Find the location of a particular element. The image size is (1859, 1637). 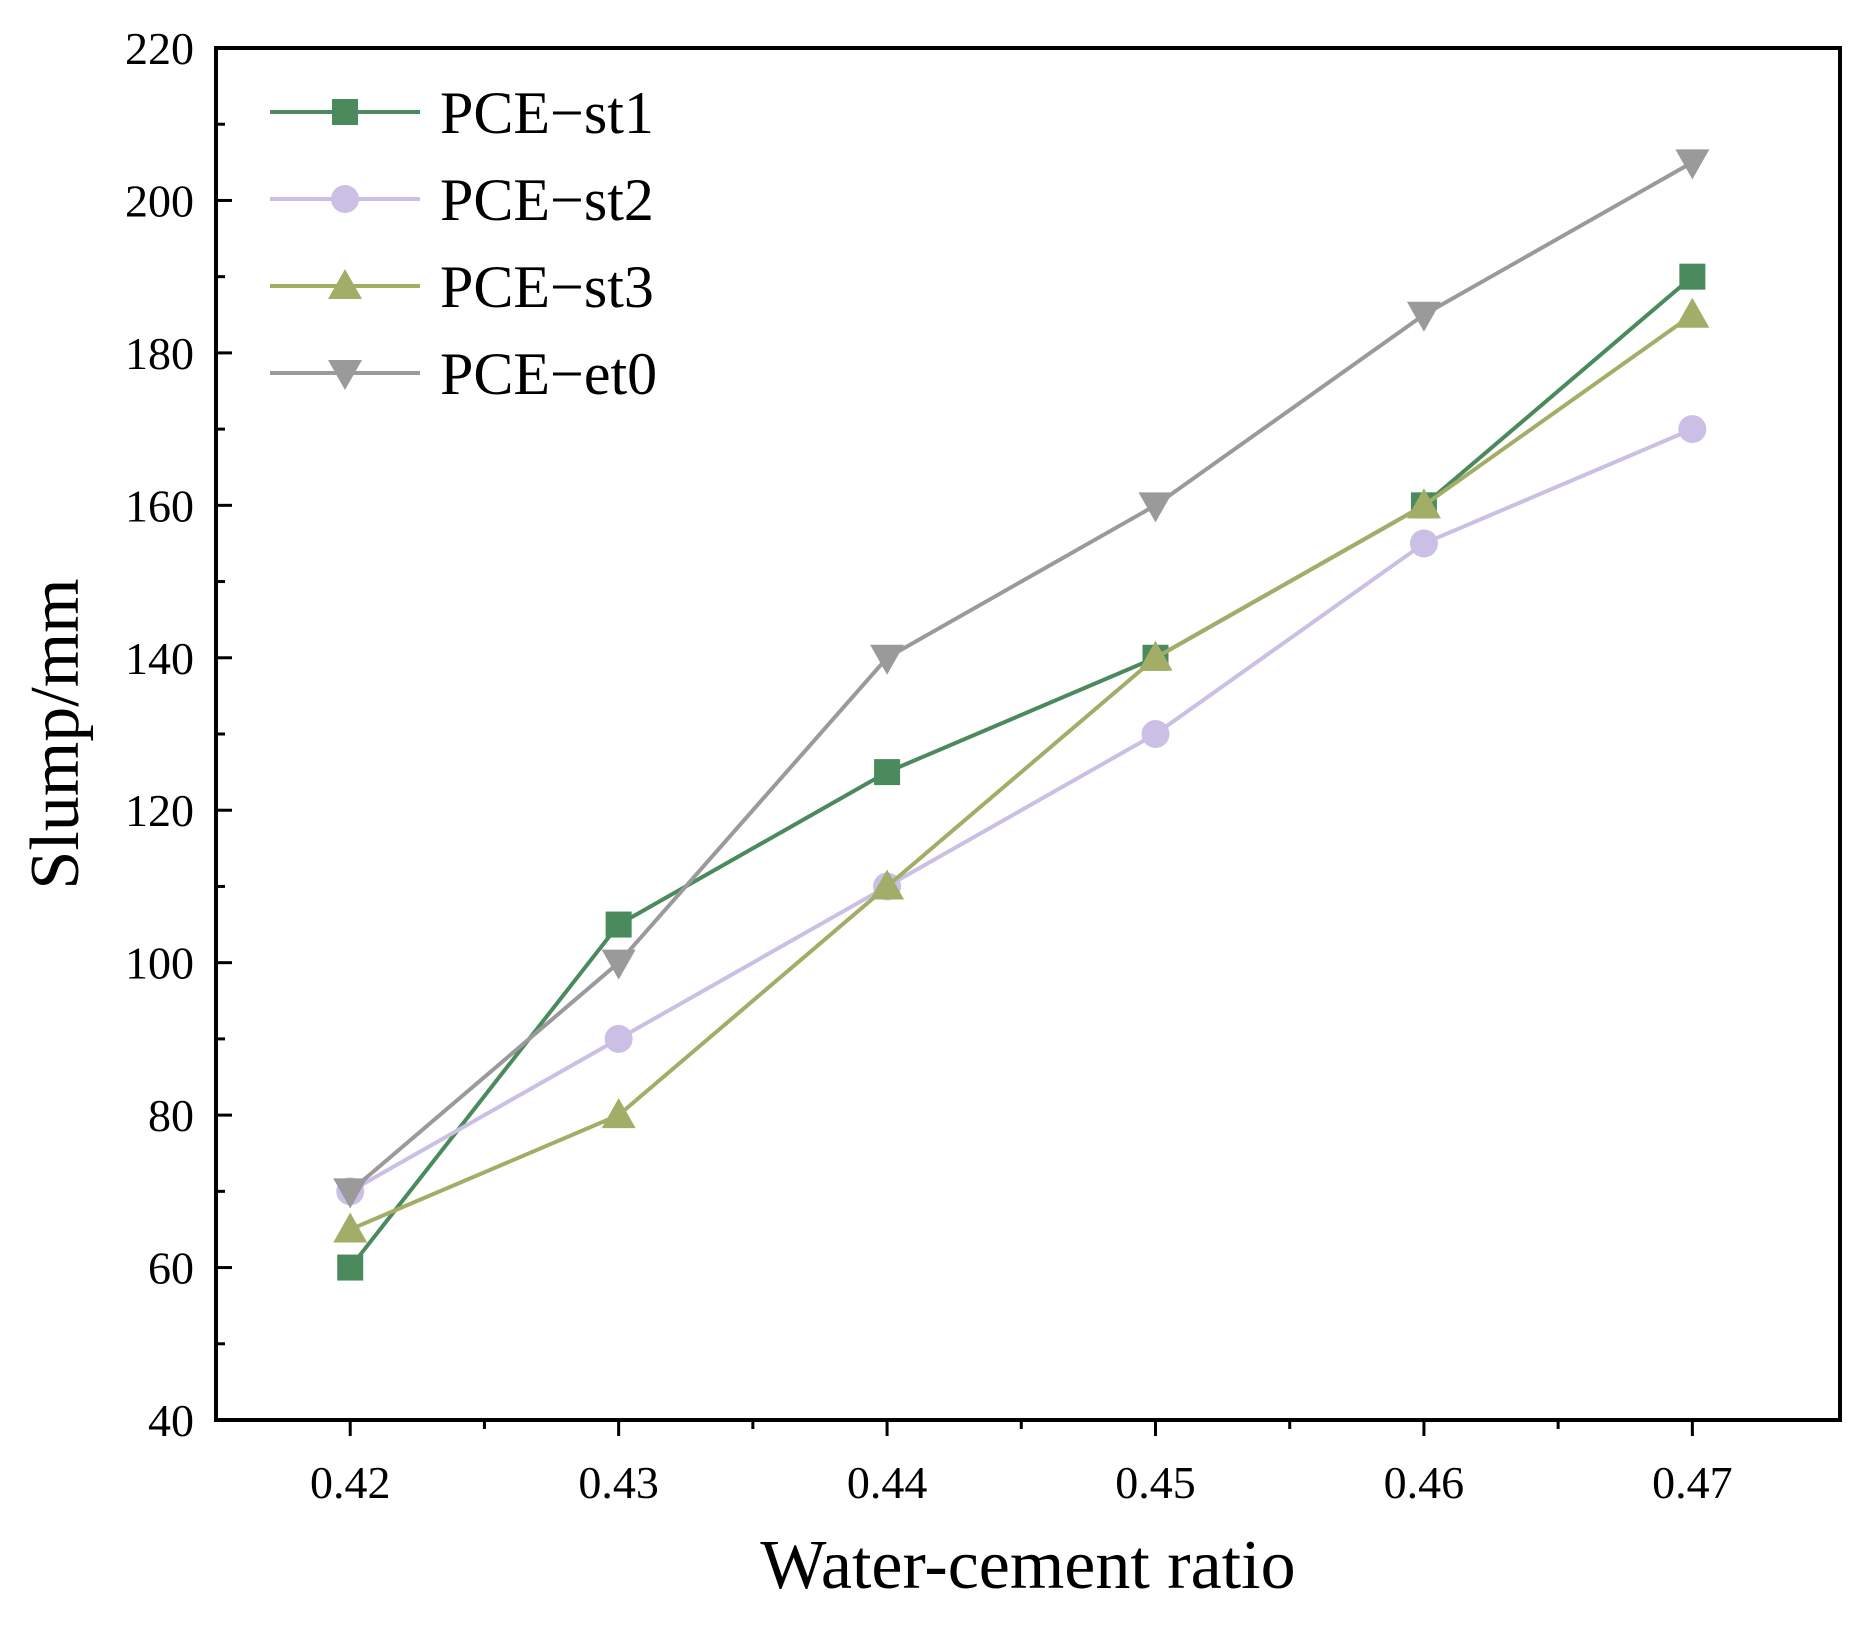

y-tick-label: 200 is located at coordinates (159, 200).